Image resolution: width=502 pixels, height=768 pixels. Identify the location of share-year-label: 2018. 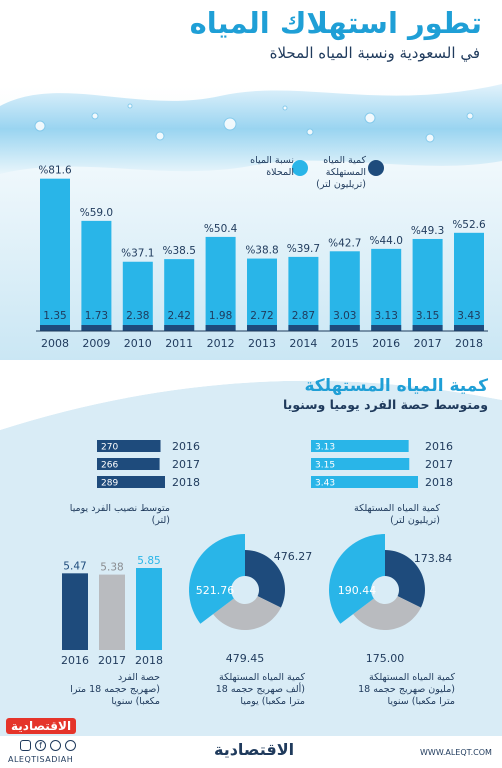
(149, 660).